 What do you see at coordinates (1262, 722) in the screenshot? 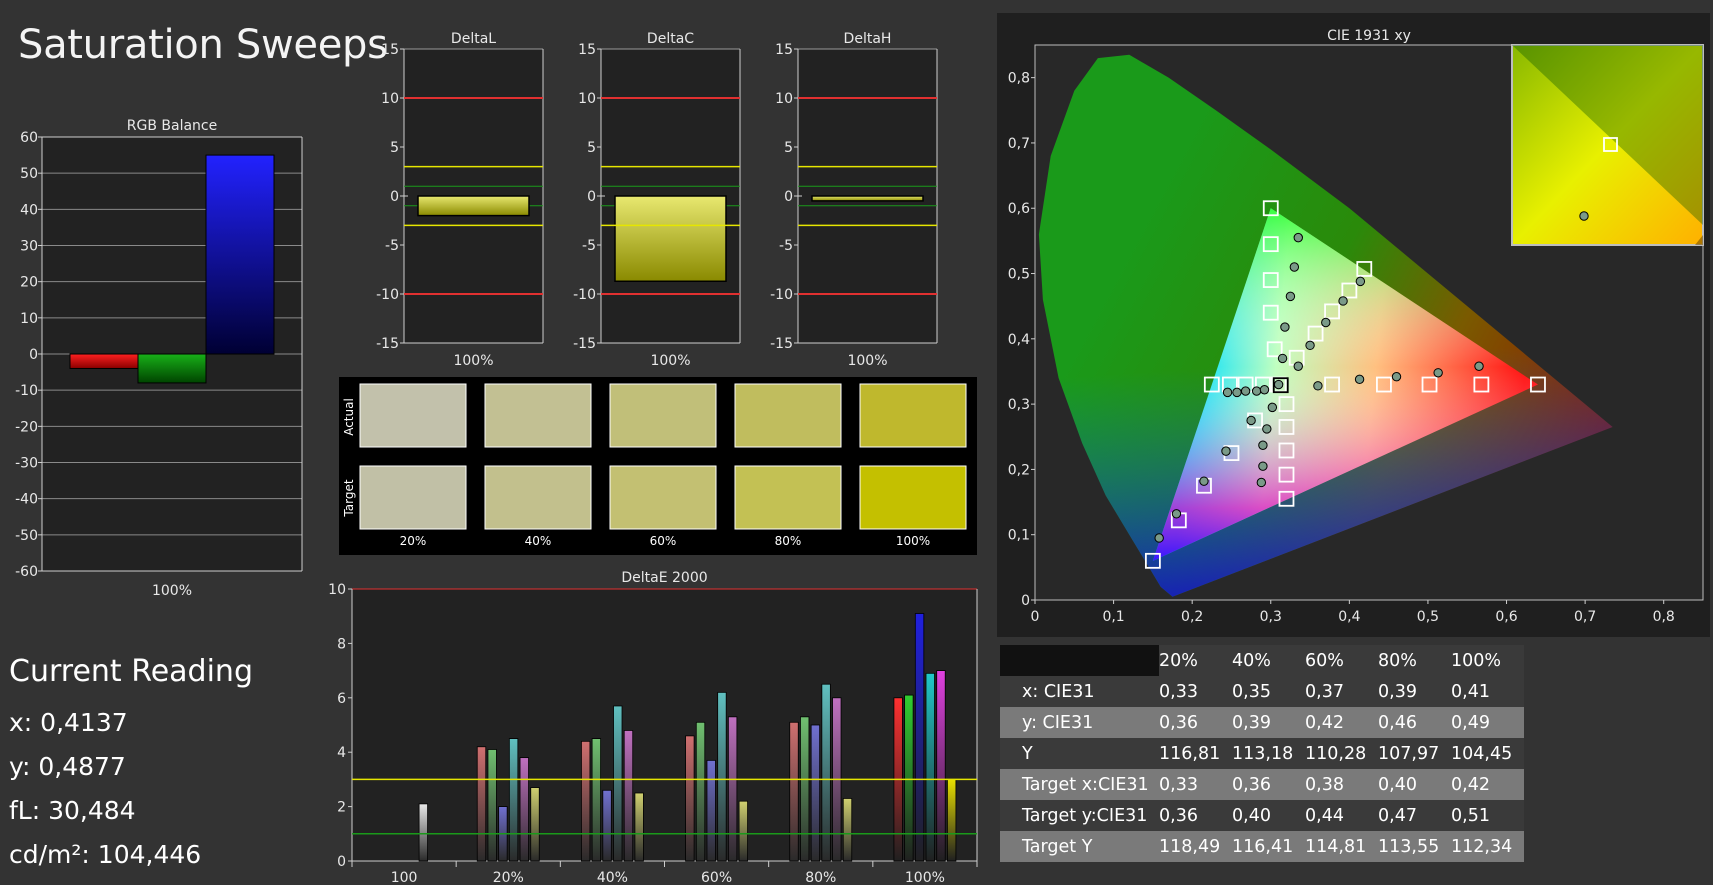
I see `table-row: y: CIE31 0,36 0,39 0,42 0,46 0,49` at bounding box center [1262, 722].